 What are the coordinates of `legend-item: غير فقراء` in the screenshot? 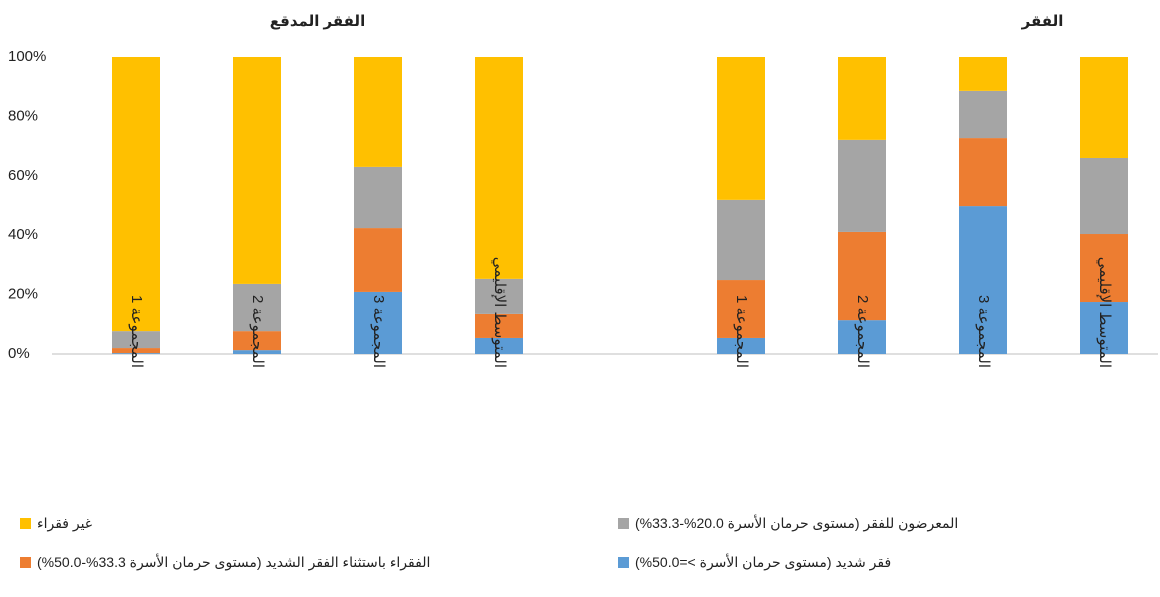 It's located at (56, 523).